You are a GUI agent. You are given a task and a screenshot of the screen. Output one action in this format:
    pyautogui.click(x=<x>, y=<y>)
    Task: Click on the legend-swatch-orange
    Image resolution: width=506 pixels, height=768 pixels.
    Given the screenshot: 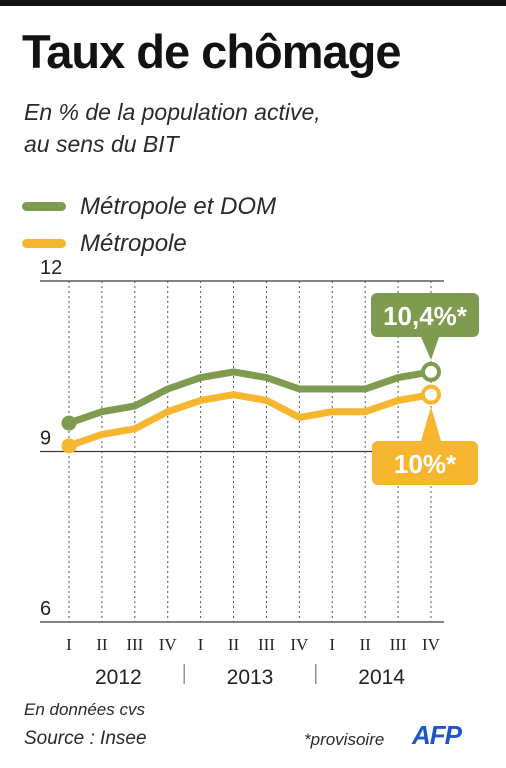 What is the action you would take?
    pyautogui.click(x=44, y=243)
    